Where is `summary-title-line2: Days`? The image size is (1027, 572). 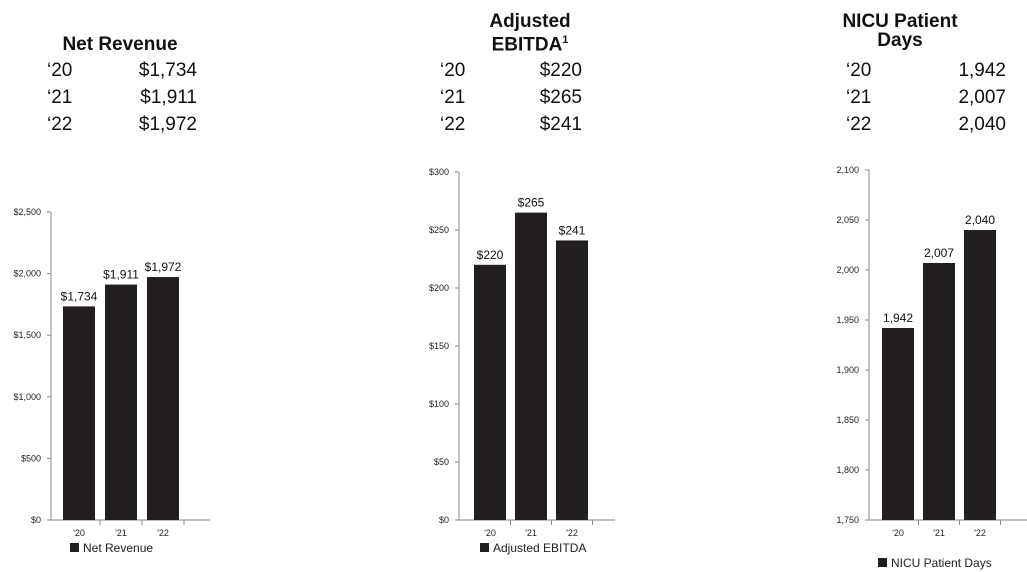 summary-title-line2: Days is located at coordinates (900, 40).